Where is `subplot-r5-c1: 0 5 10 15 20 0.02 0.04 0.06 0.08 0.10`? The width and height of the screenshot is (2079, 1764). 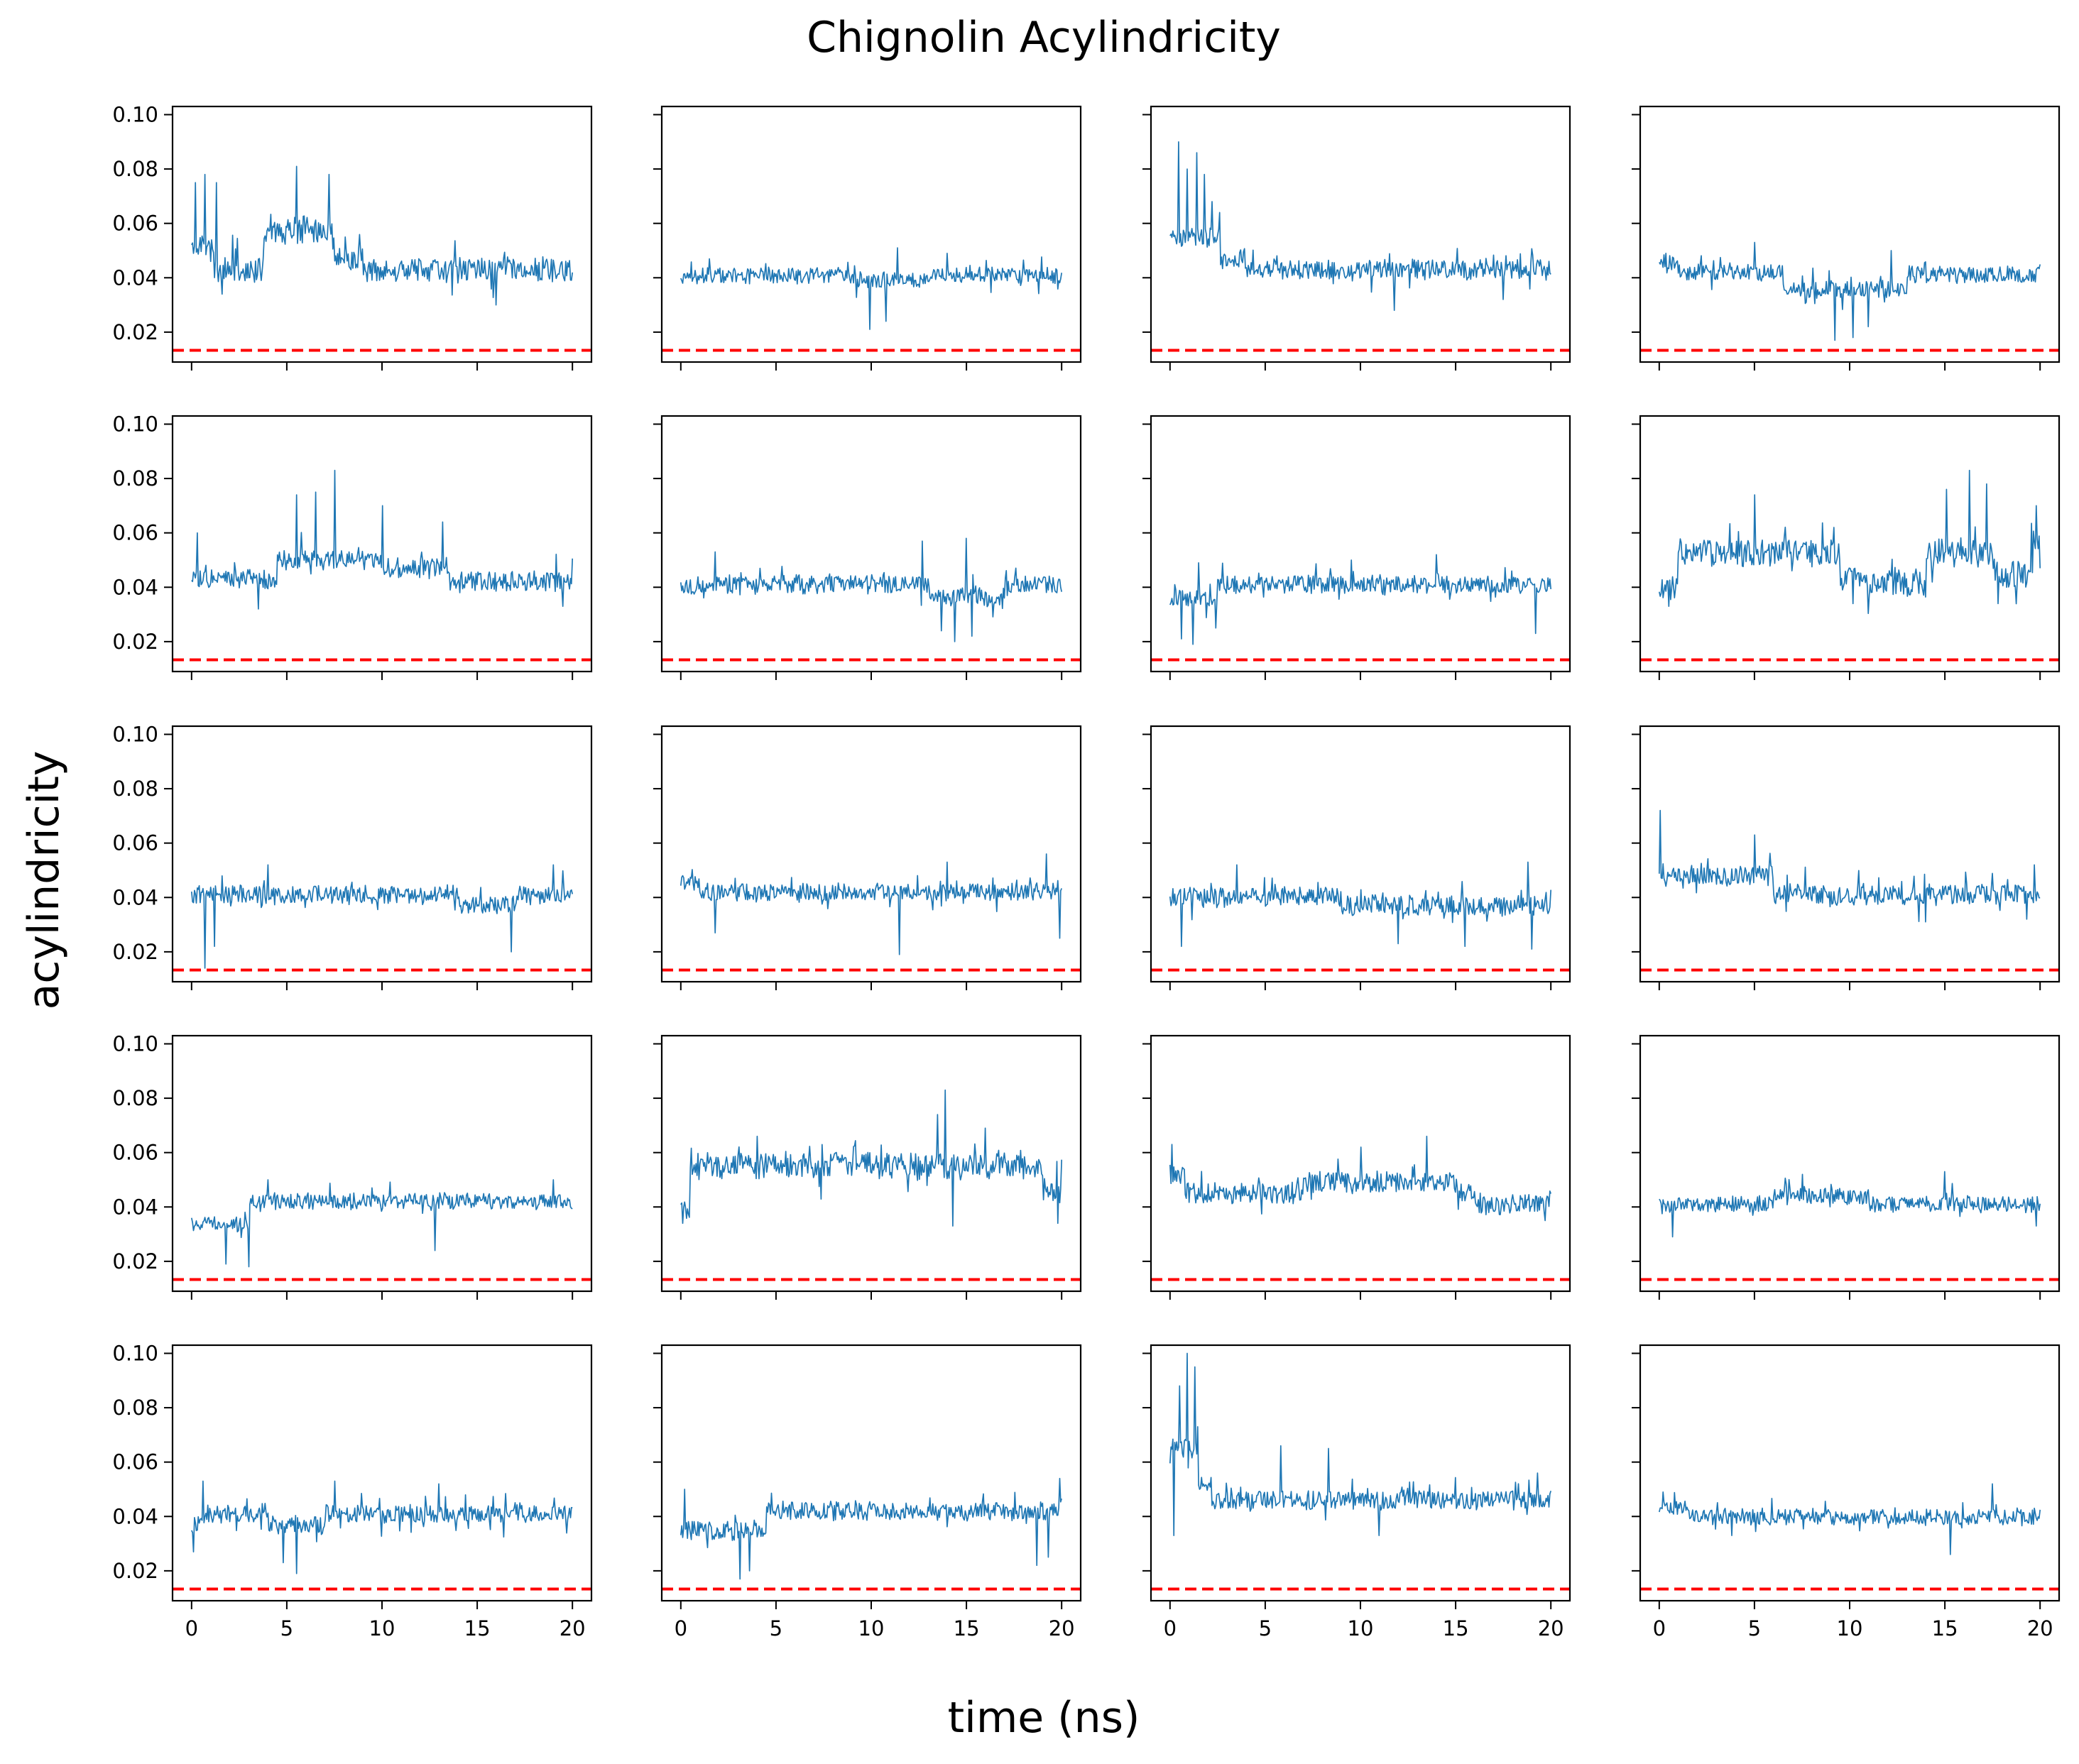 subplot-r5-c1: 0 5 10 15 20 0.02 0.04 0.06 0.08 0.10 is located at coordinates (352, 1491).